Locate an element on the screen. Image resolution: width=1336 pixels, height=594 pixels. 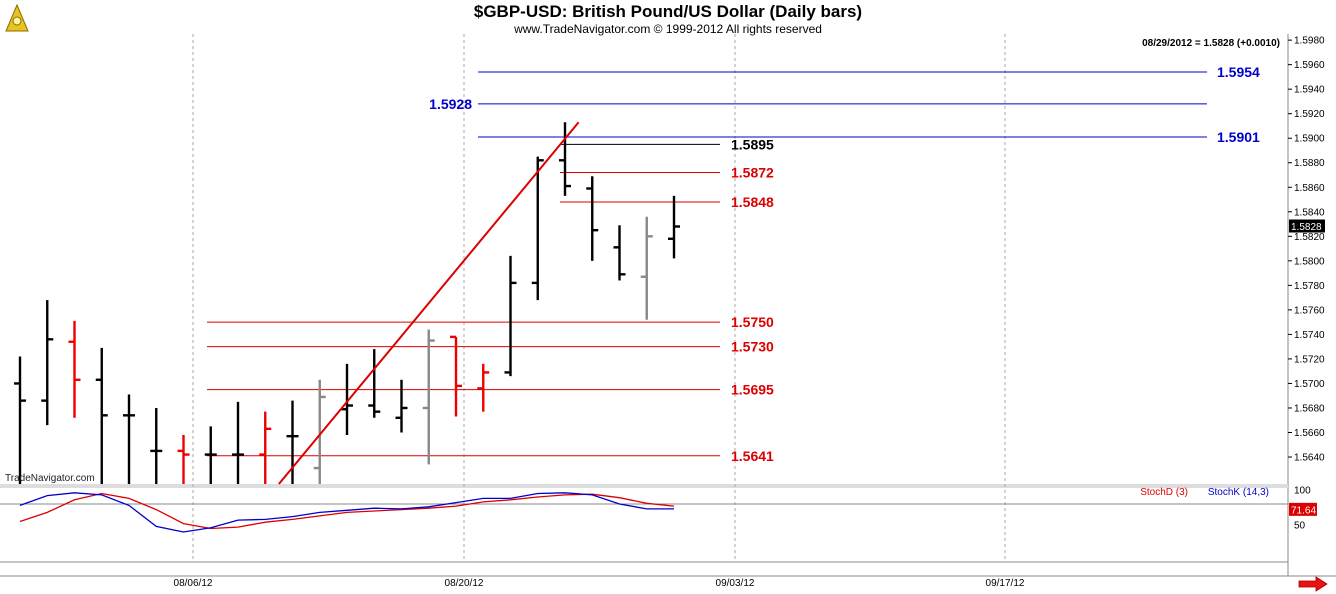
level-label: 1.5848 is located at coordinates (752, 202).